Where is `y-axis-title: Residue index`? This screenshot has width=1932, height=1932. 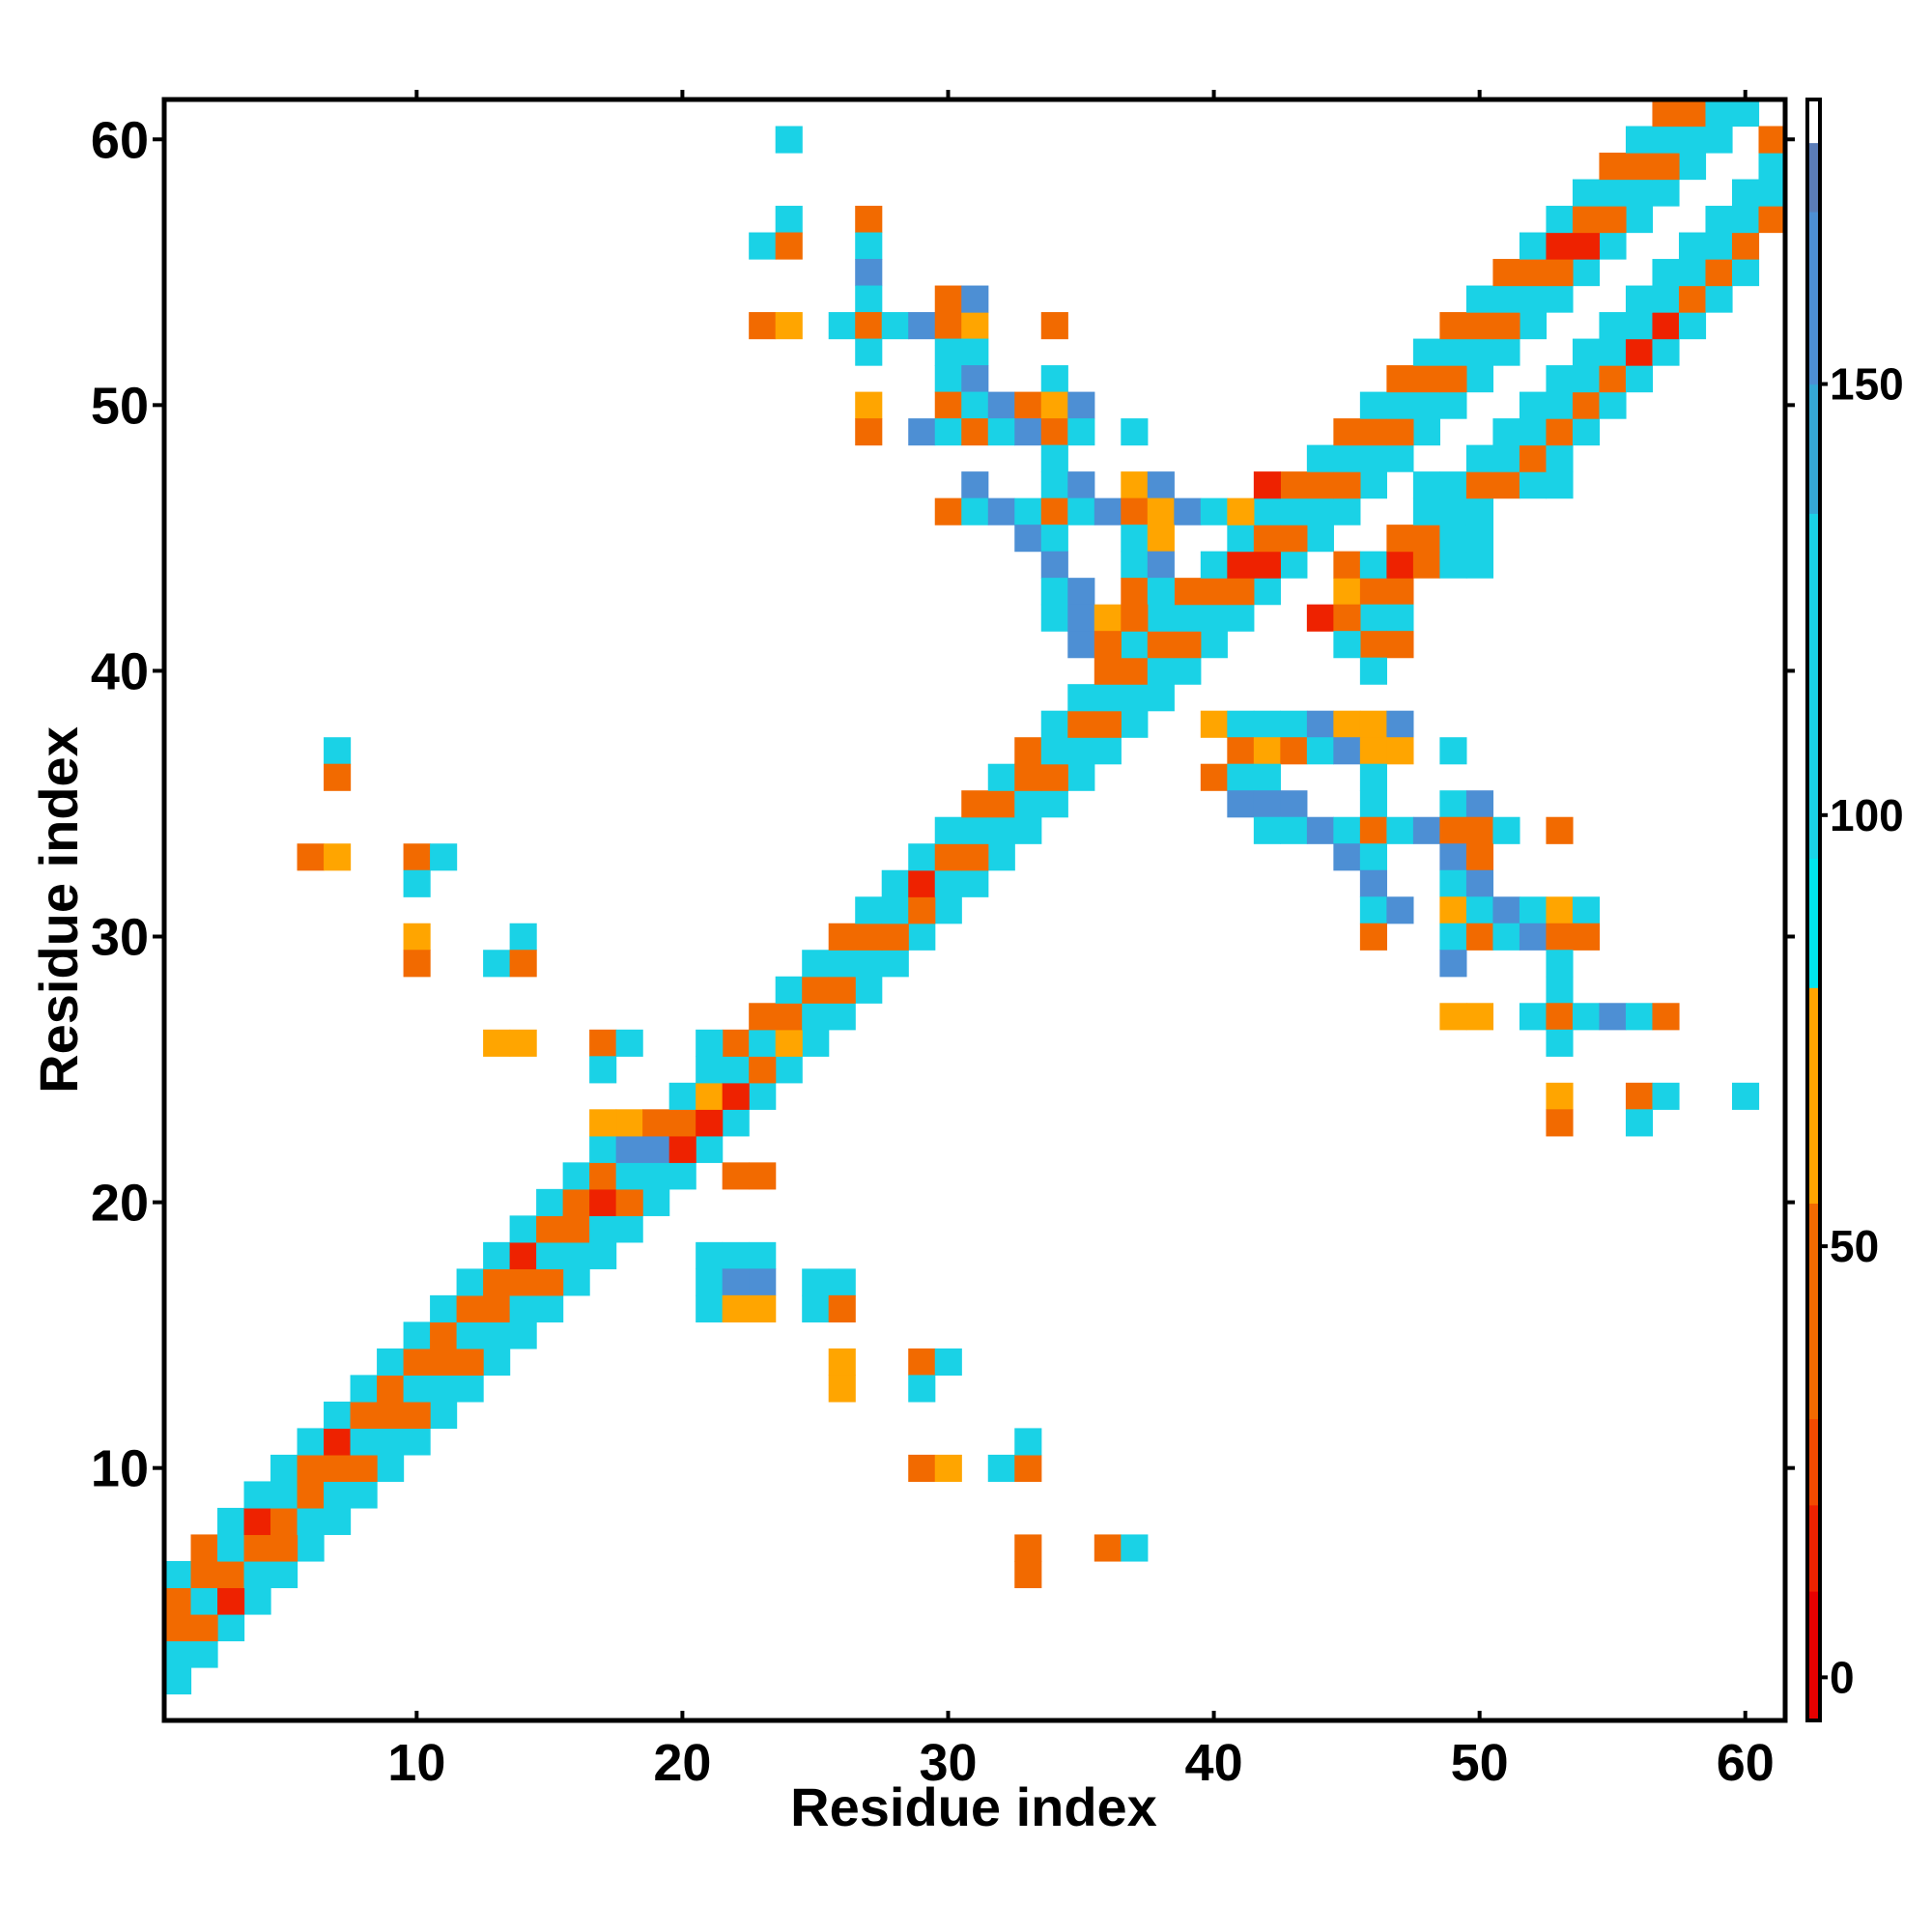 y-axis-title: Residue index is located at coordinates (58, 910).